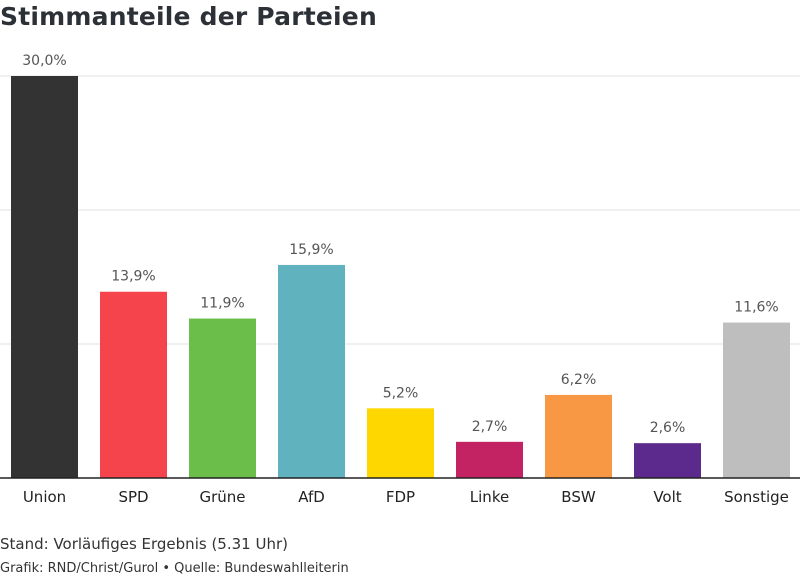 The image size is (800, 578). Describe the element at coordinates (579, 380) in the screenshot. I see `value-label-6: 6,2%` at that location.